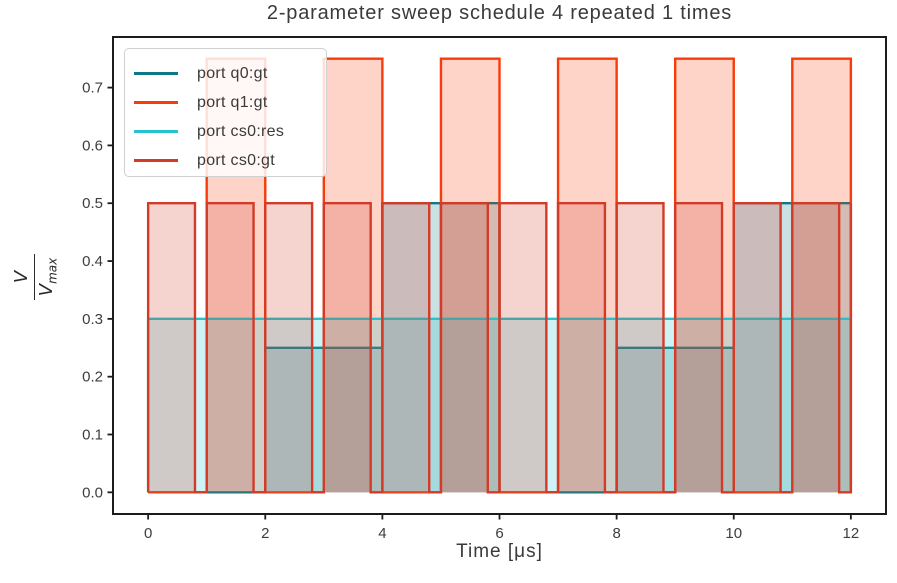 The width and height of the screenshot is (897, 583). Describe the element at coordinates (92, 435) in the screenshot. I see `y-tick-label: 0.1` at that location.